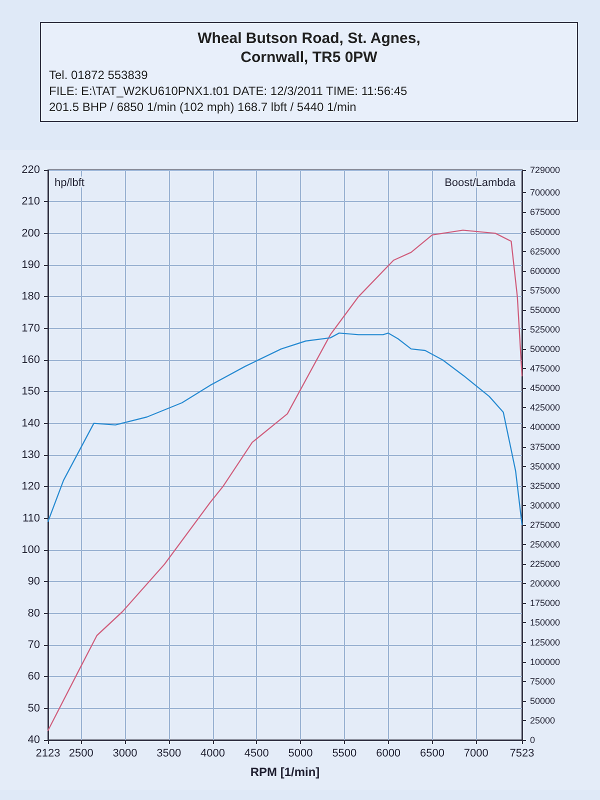  What do you see at coordinates (545, 170) in the screenshot?
I see `y2-tick-label: 729000` at bounding box center [545, 170].